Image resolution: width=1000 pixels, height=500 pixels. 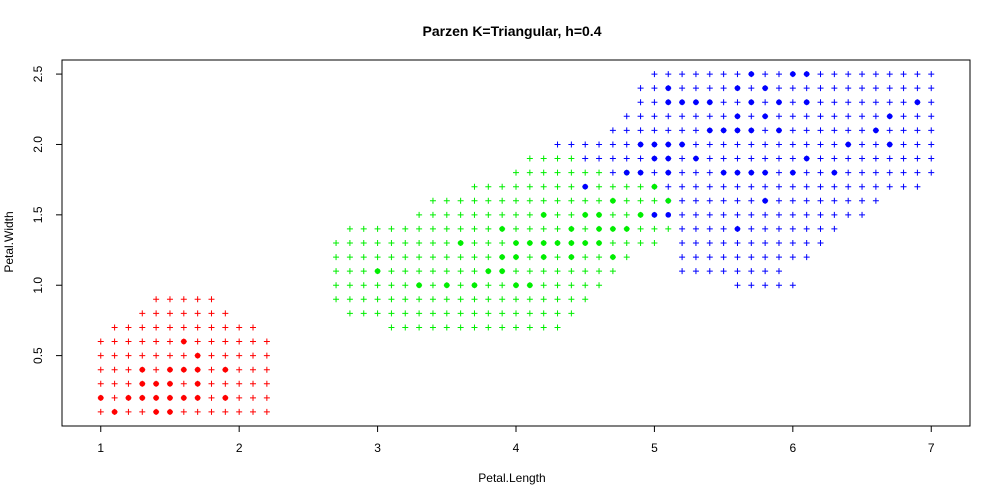 What do you see at coordinates (239, 448) in the screenshot?
I see `x-tick-label: 2` at bounding box center [239, 448].